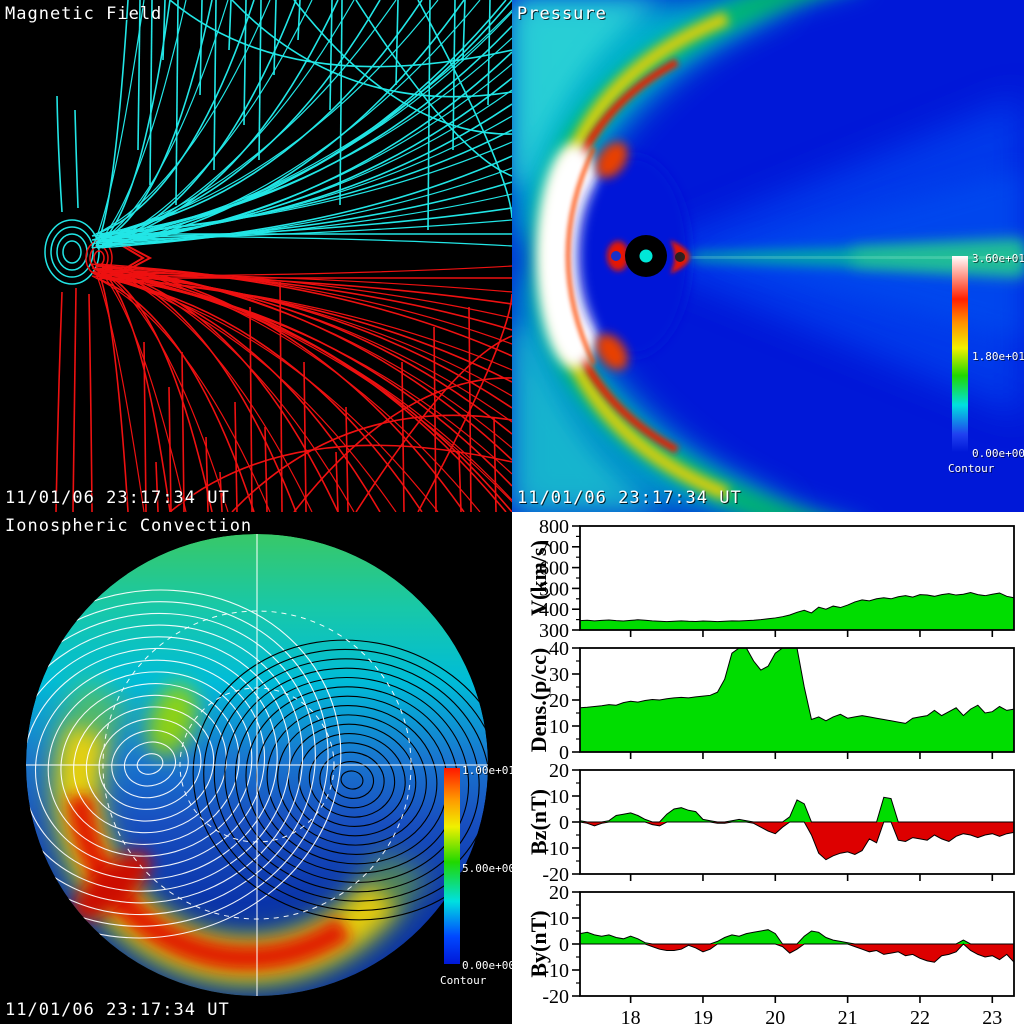 The height and width of the screenshot is (1024, 1024). I want to click on svg-text: 300, so click(554, 631).